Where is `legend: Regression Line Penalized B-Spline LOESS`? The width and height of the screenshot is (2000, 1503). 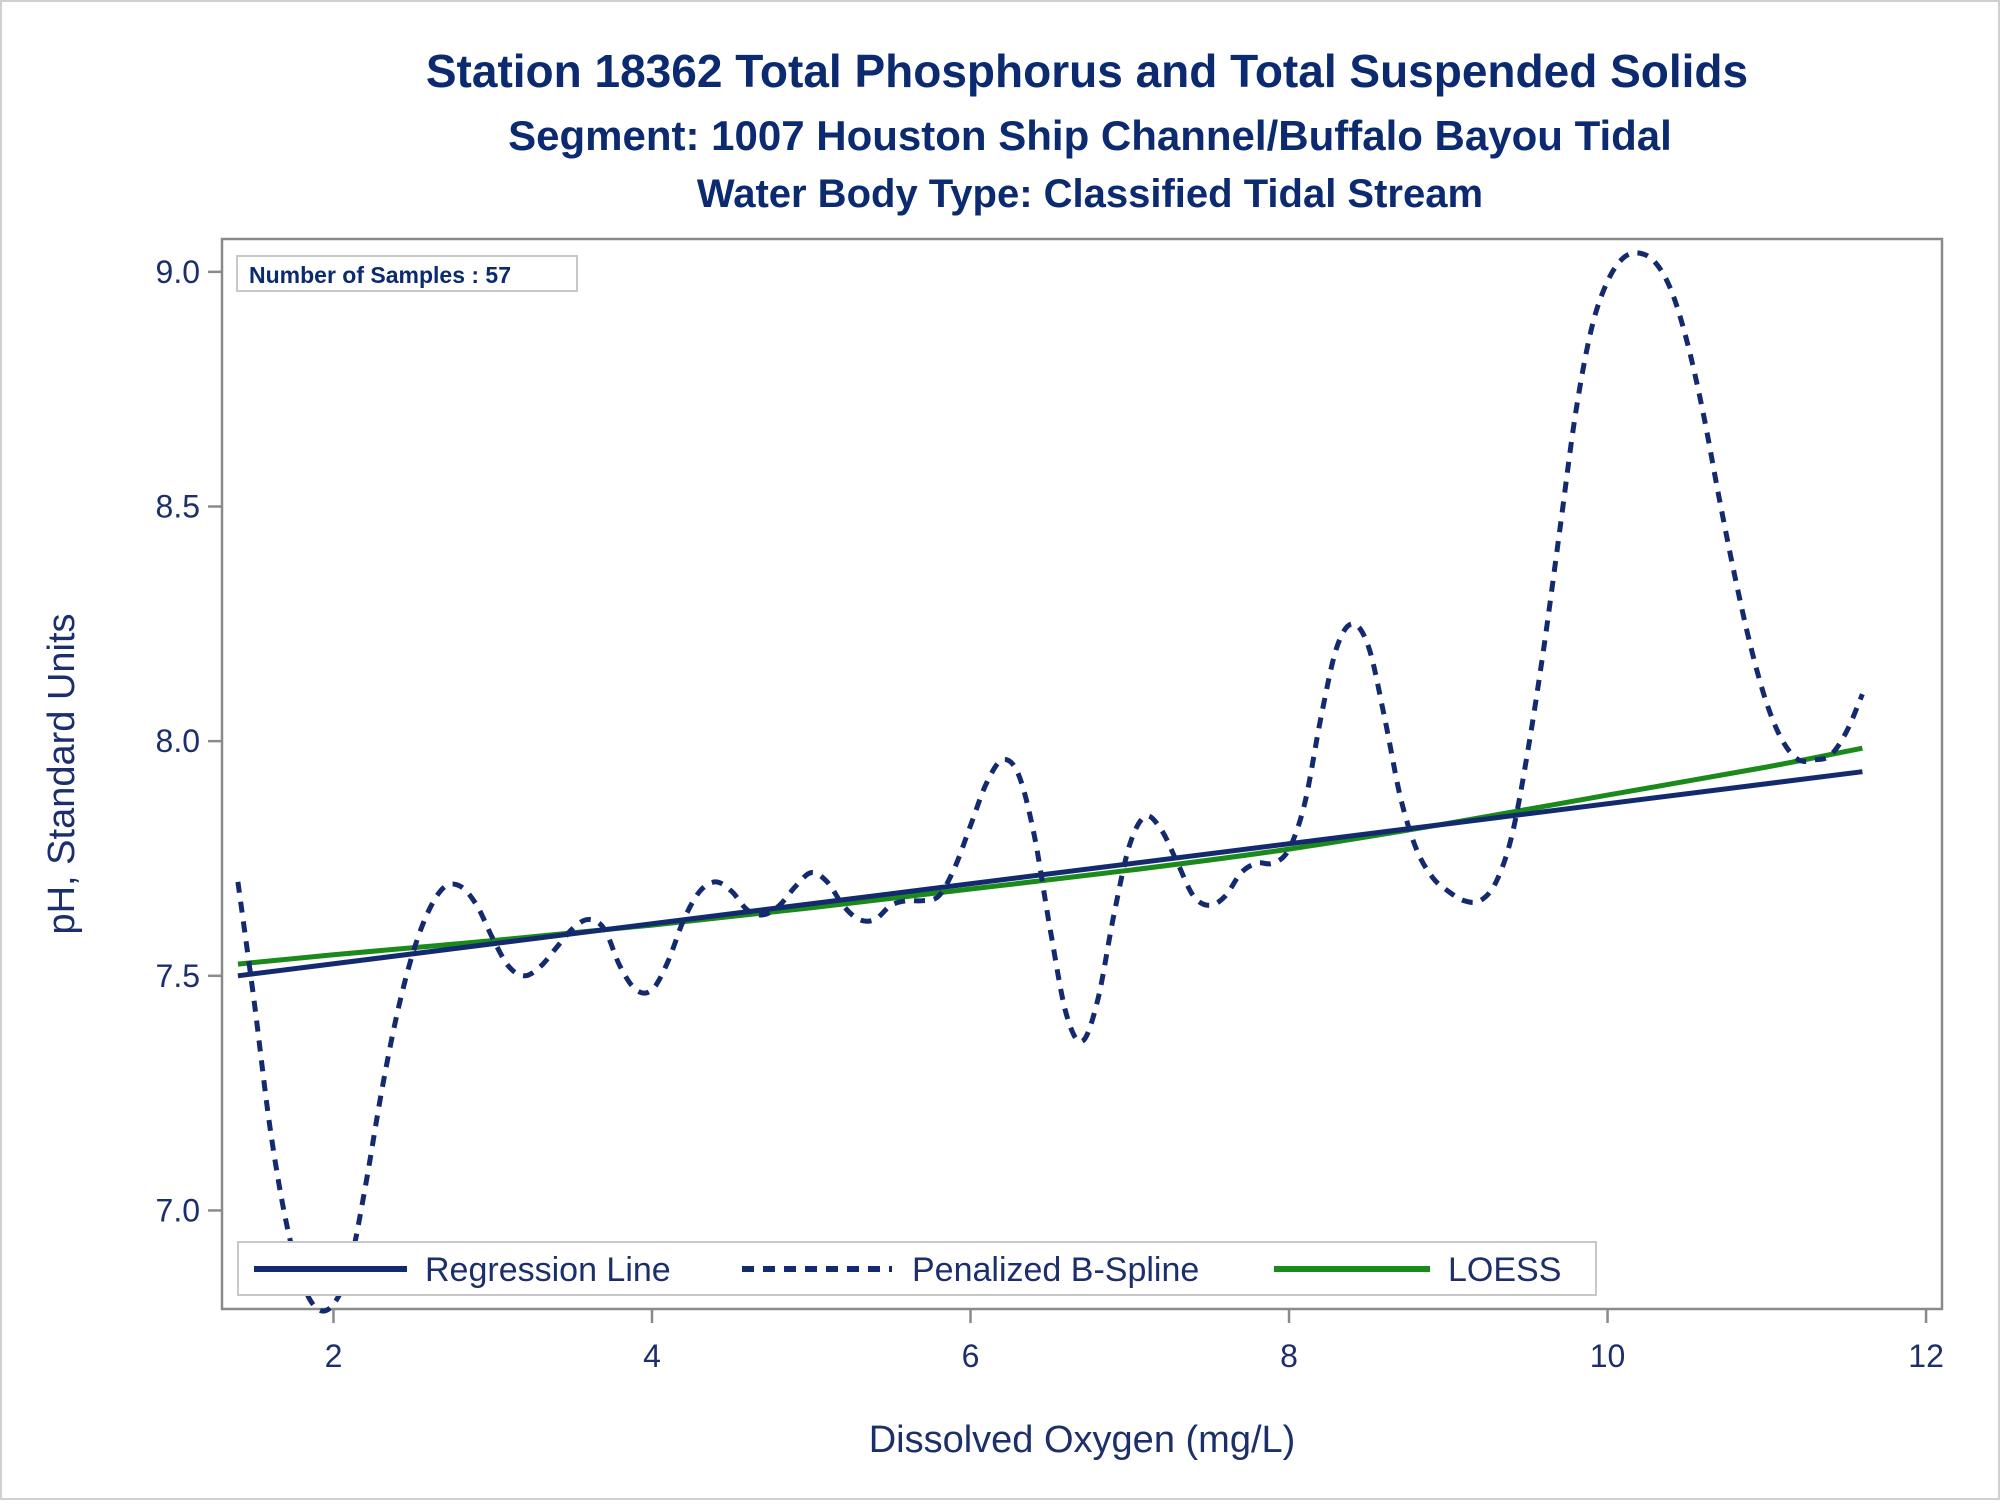 legend: Regression Line Penalized B-Spline LOESS is located at coordinates (917, 1268).